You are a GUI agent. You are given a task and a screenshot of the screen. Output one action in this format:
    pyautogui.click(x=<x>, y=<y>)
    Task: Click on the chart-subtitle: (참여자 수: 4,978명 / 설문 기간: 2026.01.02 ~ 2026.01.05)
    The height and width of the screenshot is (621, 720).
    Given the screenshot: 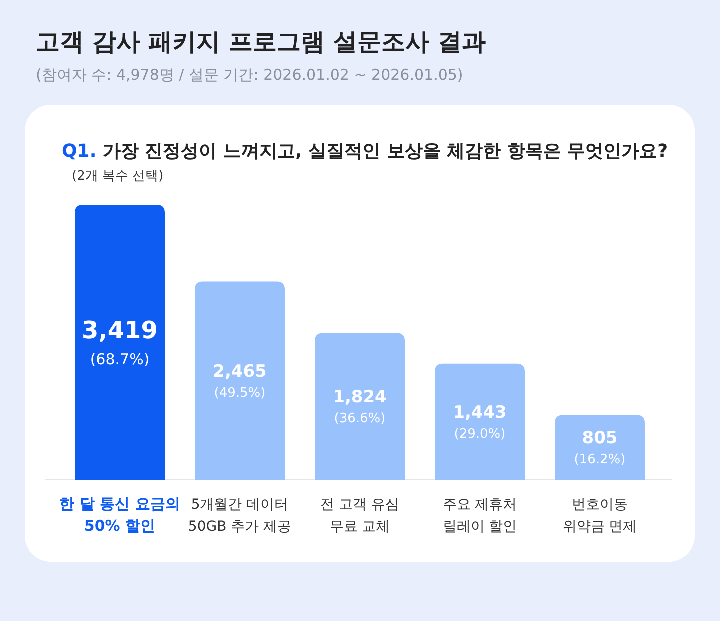 What is the action you would take?
    pyautogui.click(x=250, y=75)
    